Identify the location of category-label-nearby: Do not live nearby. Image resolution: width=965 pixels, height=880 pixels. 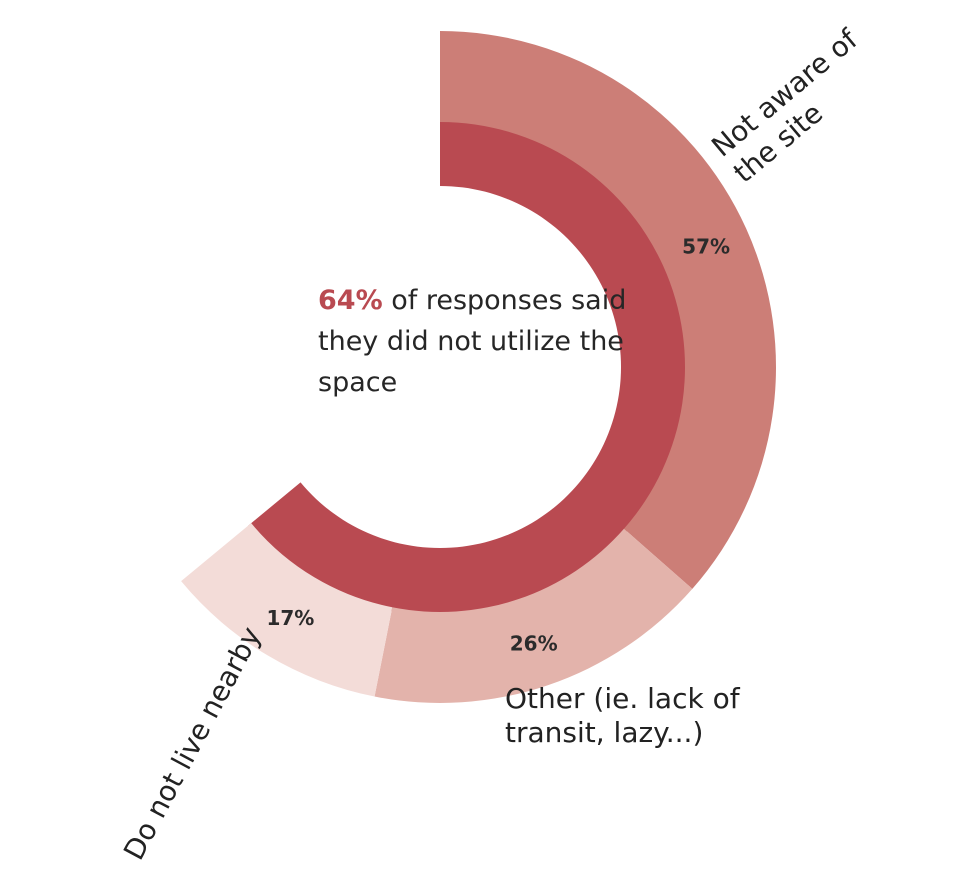
(192, 743).